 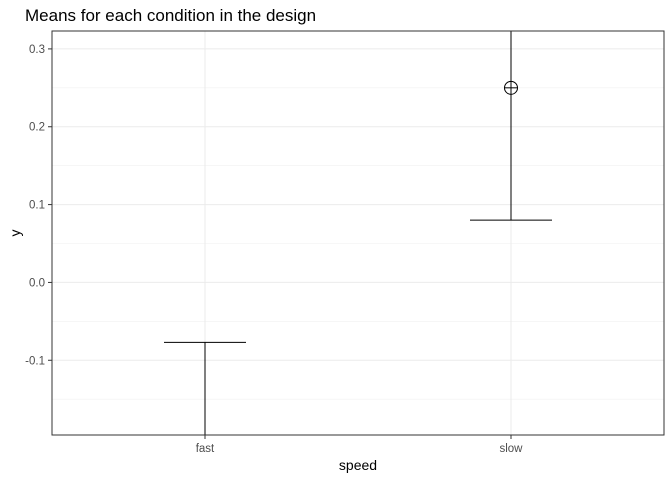 What do you see at coordinates (35, 361) in the screenshot?
I see `y-tick-label: -0.1` at bounding box center [35, 361].